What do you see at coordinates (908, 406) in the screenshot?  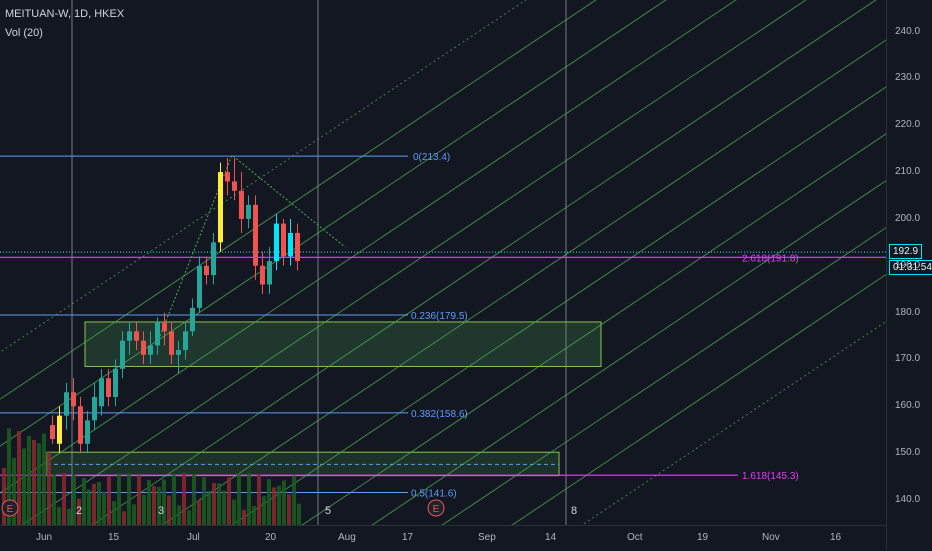 I see `price-tick-label: 160.0` at bounding box center [908, 406].